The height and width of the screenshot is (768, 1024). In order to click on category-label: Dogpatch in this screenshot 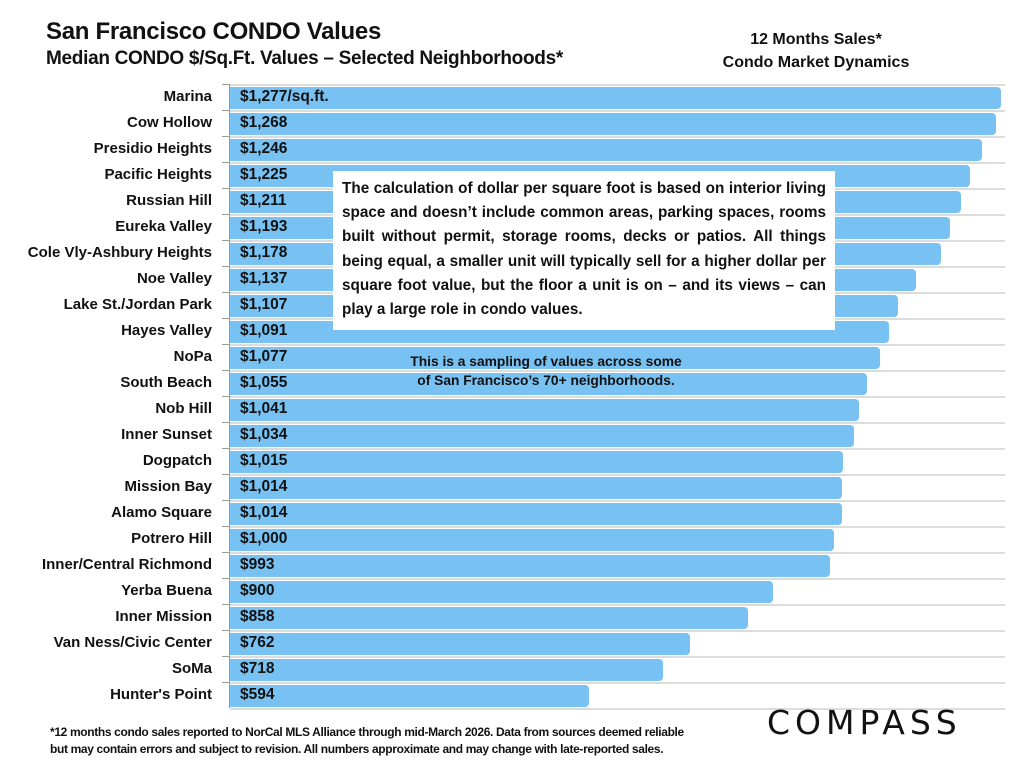, I will do `click(177, 460)`.